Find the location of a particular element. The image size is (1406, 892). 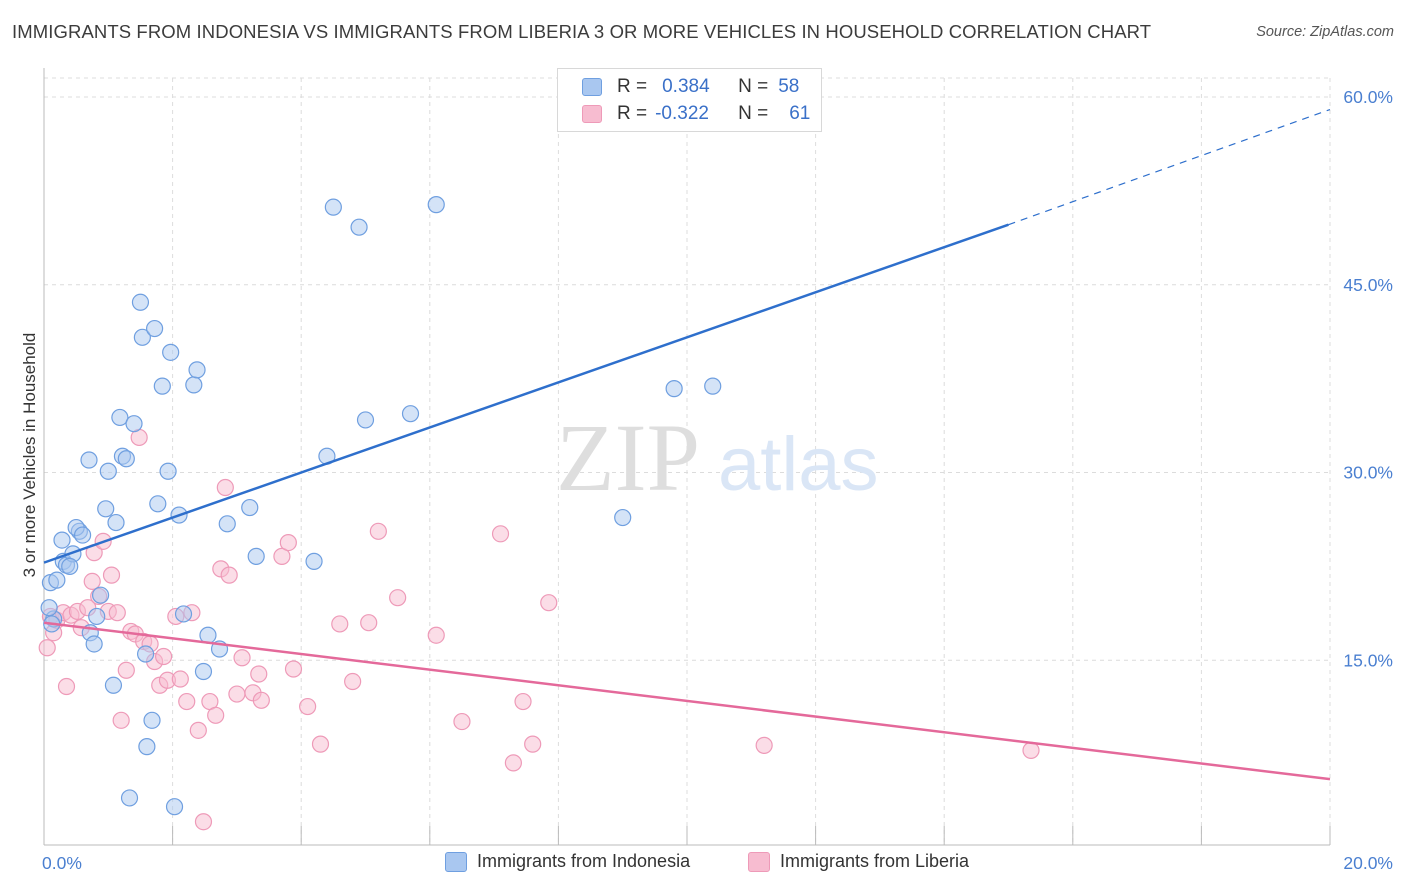

n-value: 58 is located at coordinates (789, 86).